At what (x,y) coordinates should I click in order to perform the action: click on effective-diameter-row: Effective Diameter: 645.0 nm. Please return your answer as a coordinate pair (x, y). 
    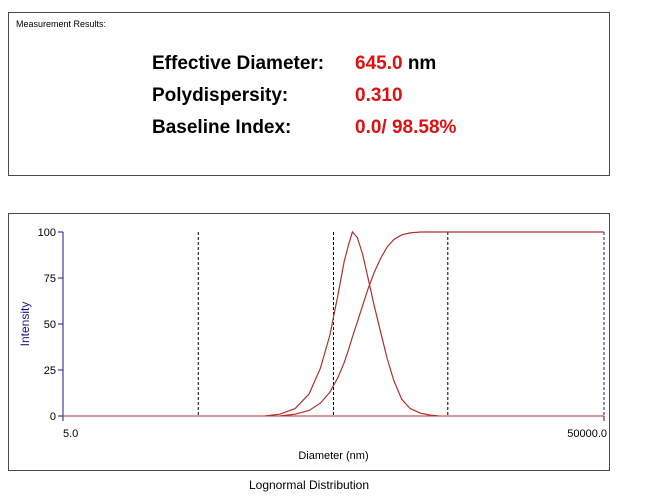
    Looking at the image, I should click on (294, 64).